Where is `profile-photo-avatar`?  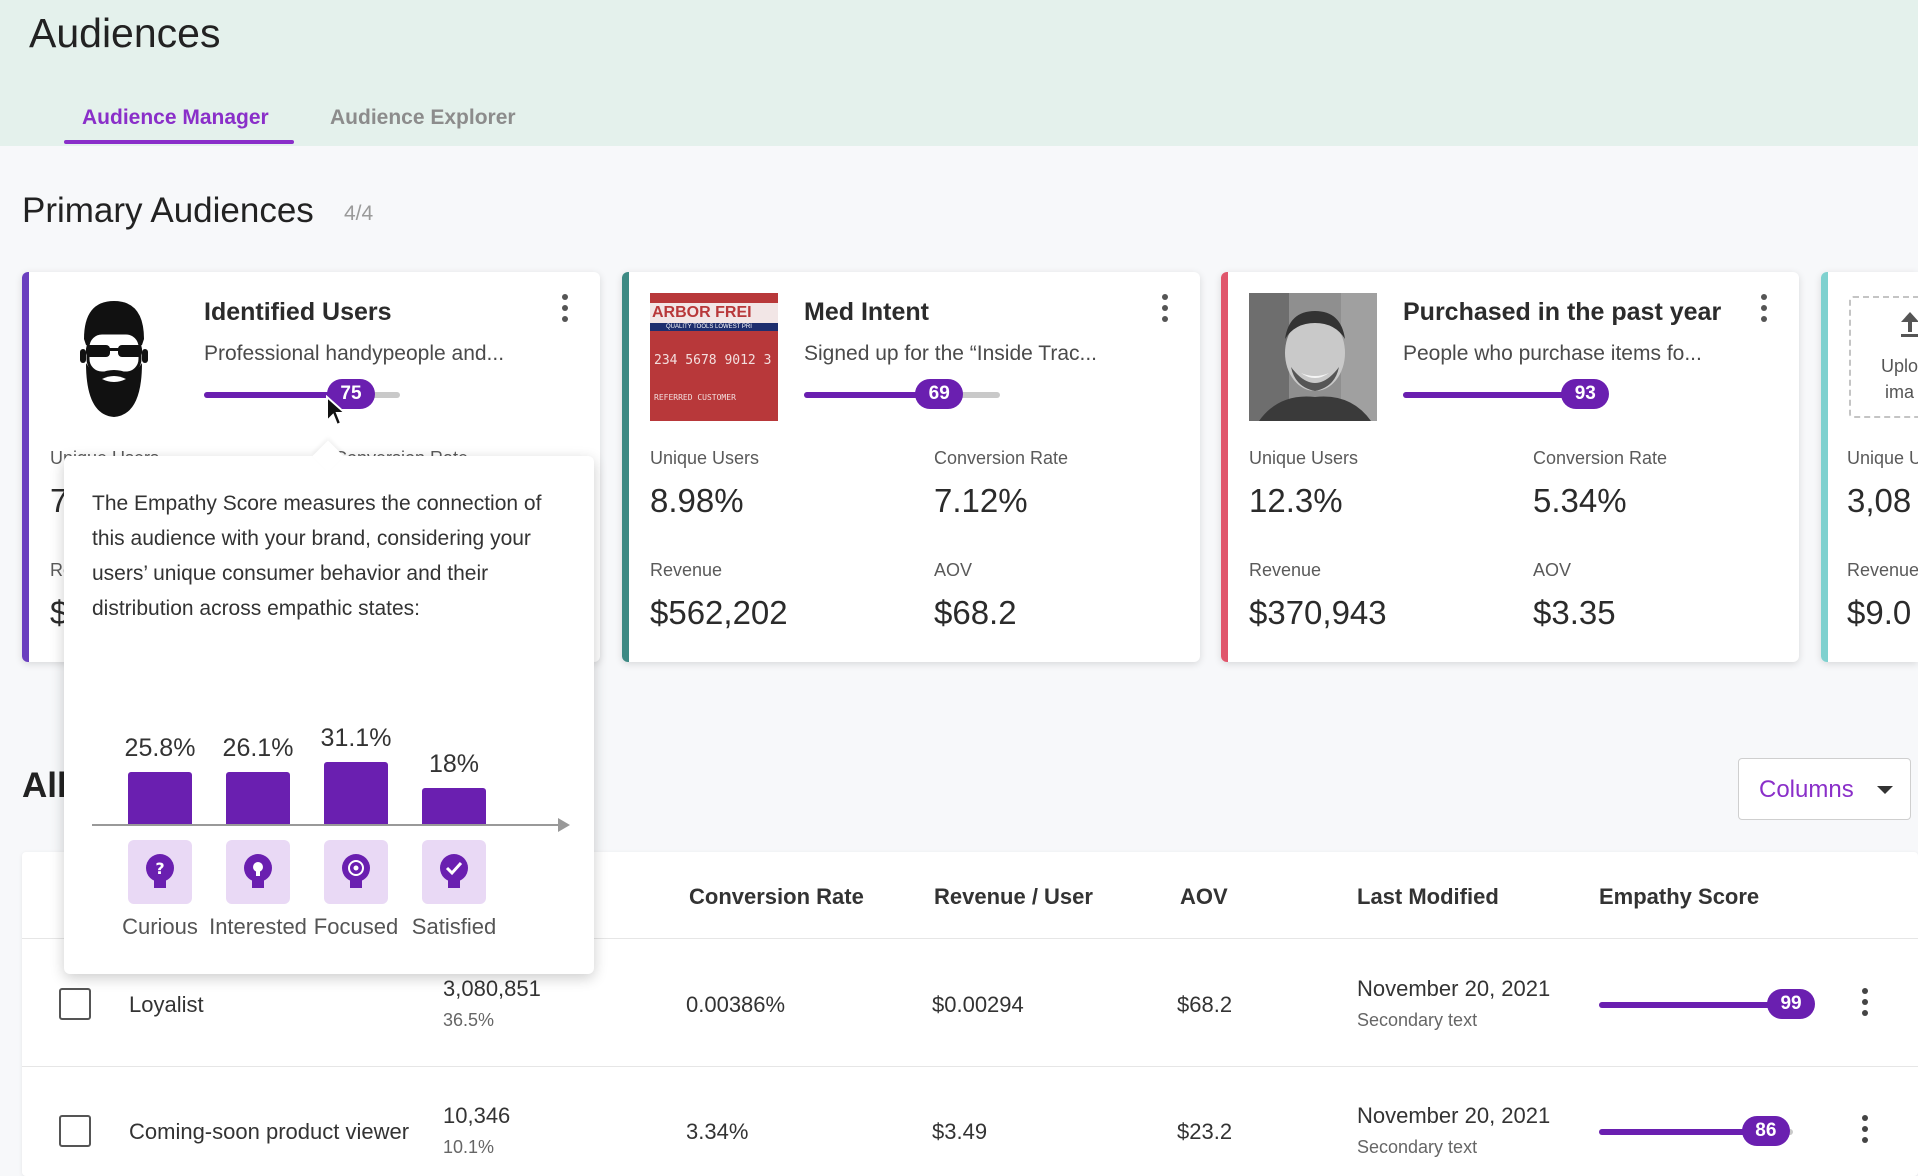 profile-photo-avatar is located at coordinates (1313, 357).